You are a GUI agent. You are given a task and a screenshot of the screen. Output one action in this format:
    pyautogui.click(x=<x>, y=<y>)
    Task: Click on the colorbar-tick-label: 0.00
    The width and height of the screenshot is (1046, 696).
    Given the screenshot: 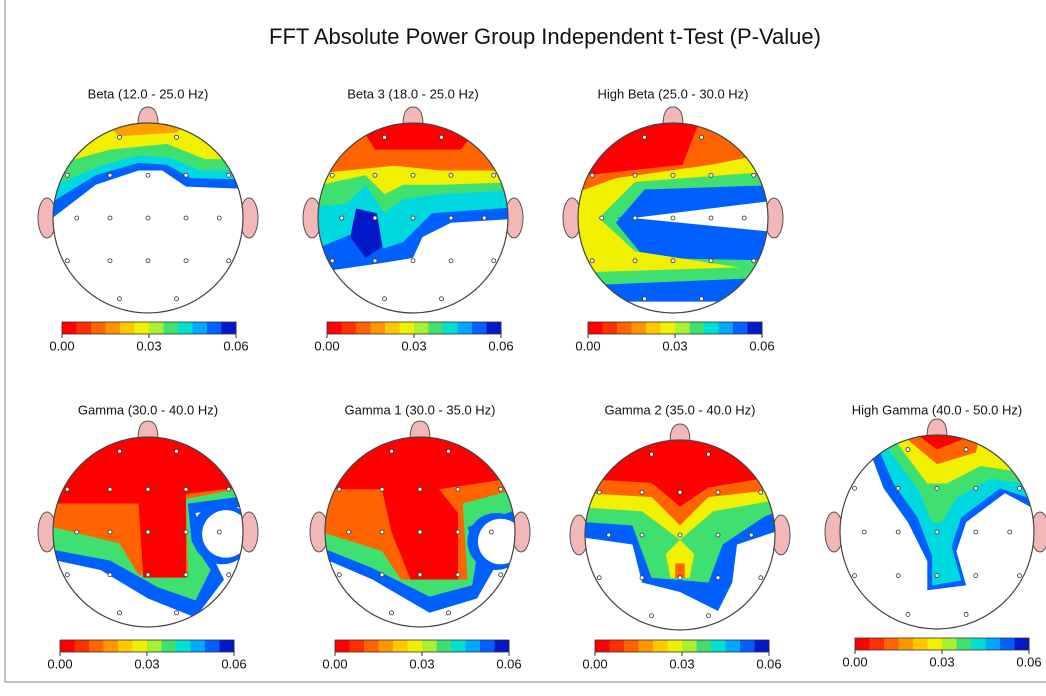 What is the action you would take?
    pyautogui.click(x=61, y=345)
    